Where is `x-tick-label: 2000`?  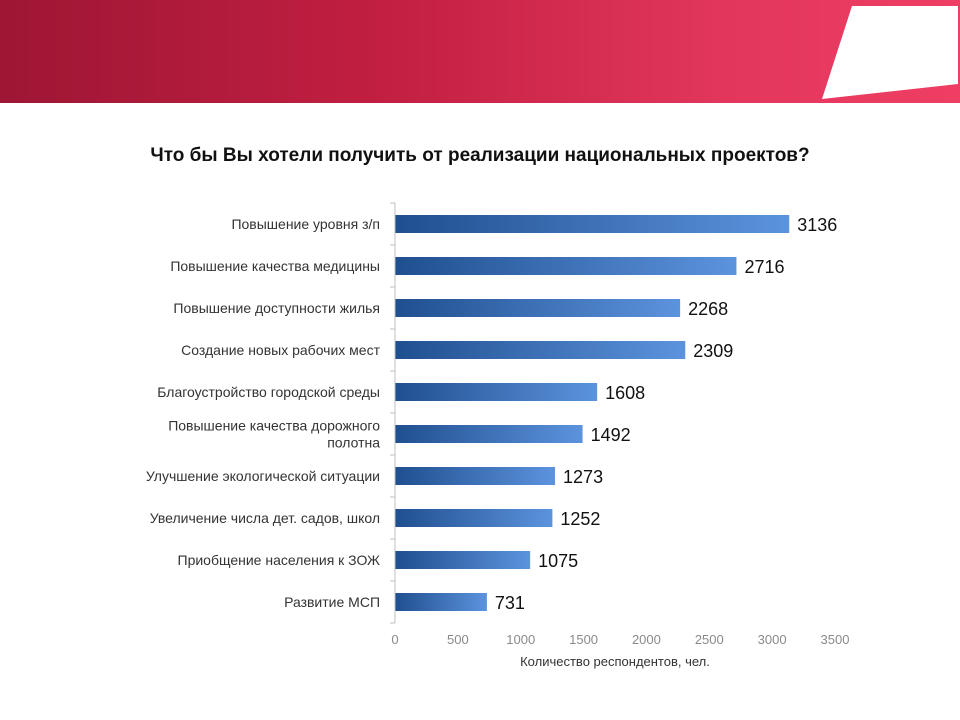 x-tick-label: 2000 is located at coordinates (646, 639).